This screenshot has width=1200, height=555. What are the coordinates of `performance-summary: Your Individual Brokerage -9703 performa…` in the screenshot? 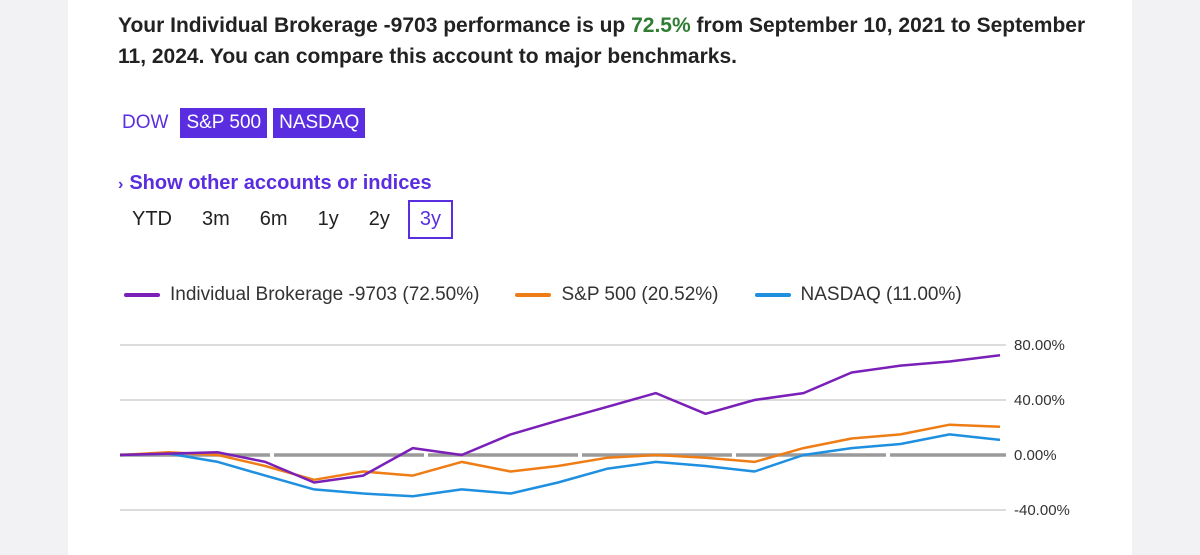 It's located at (608, 41).